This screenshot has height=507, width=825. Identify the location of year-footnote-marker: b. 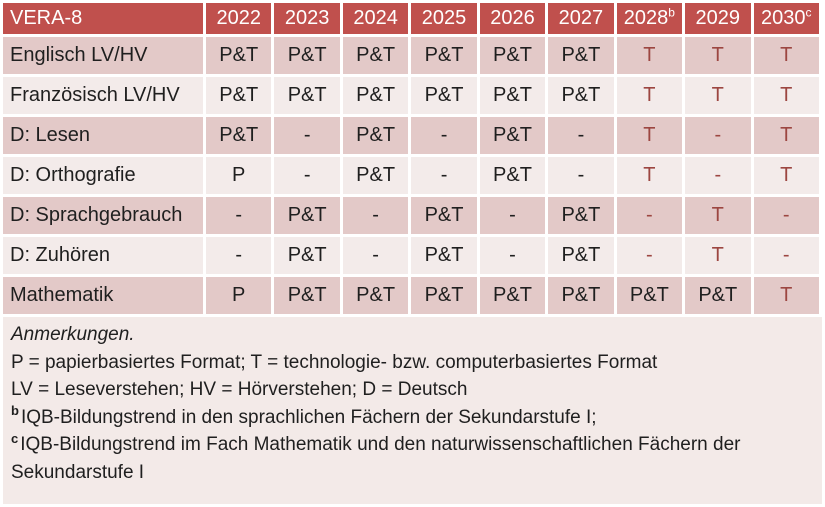
(671, 12).